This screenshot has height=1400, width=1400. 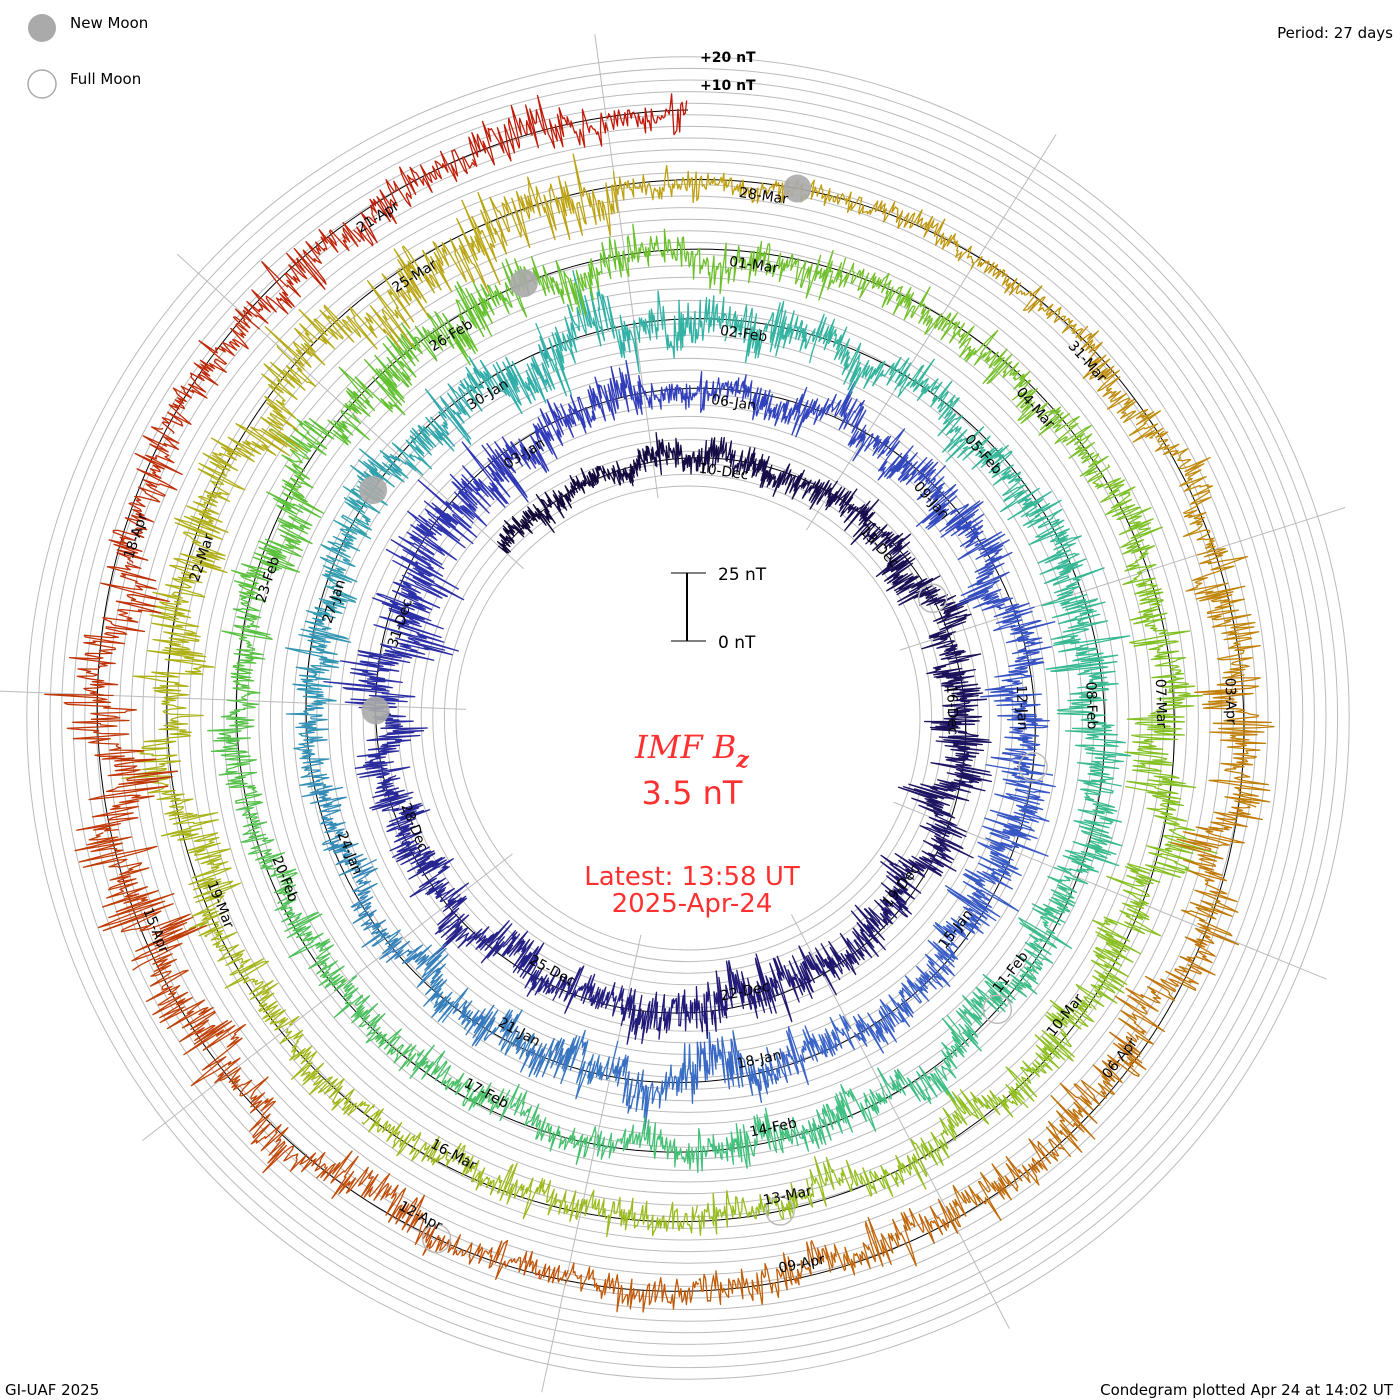 I want to click on scale-top-label: 25 nT, so click(x=742, y=575).